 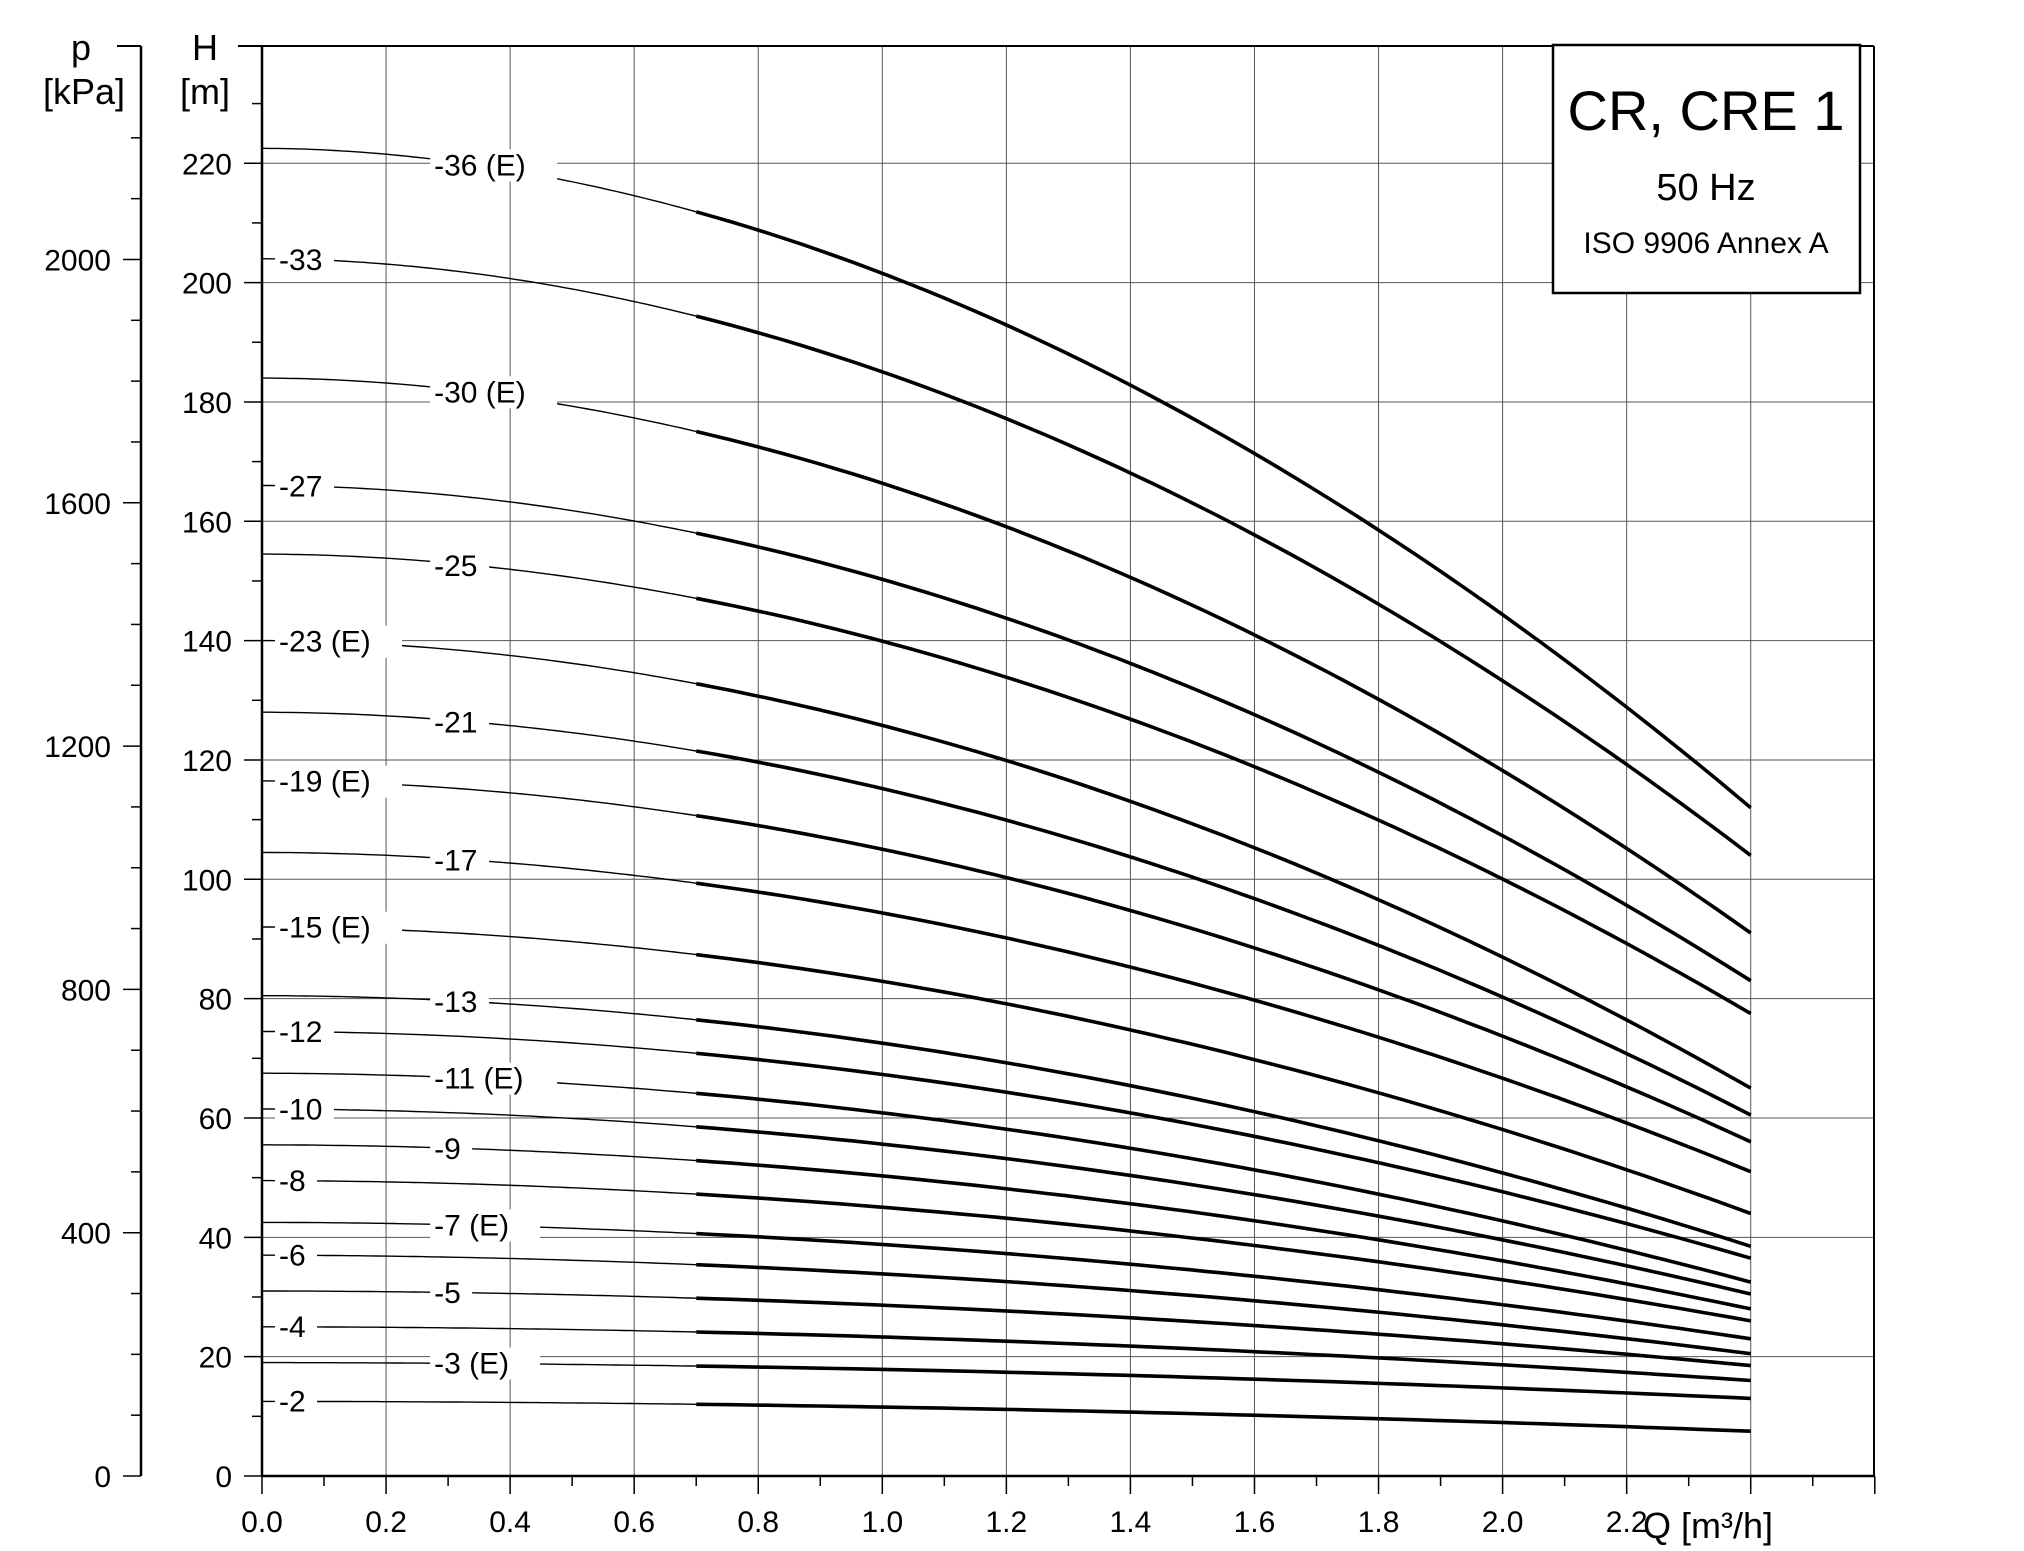 What do you see at coordinates (1705, 188) in the screenshot?
I see `legend-frequency: 50 Hz` at bounding box center [1705, 188].